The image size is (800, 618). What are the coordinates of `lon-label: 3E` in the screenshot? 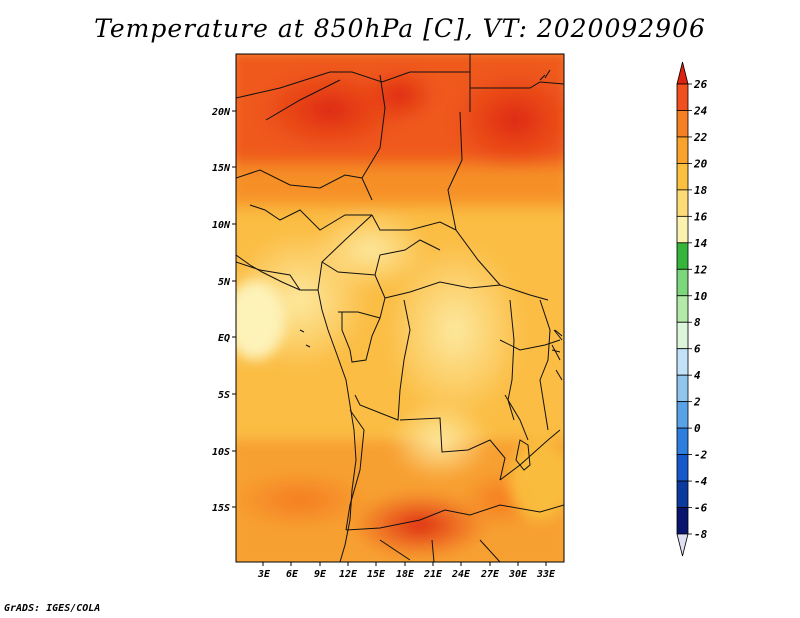 It's located at (264, 574).